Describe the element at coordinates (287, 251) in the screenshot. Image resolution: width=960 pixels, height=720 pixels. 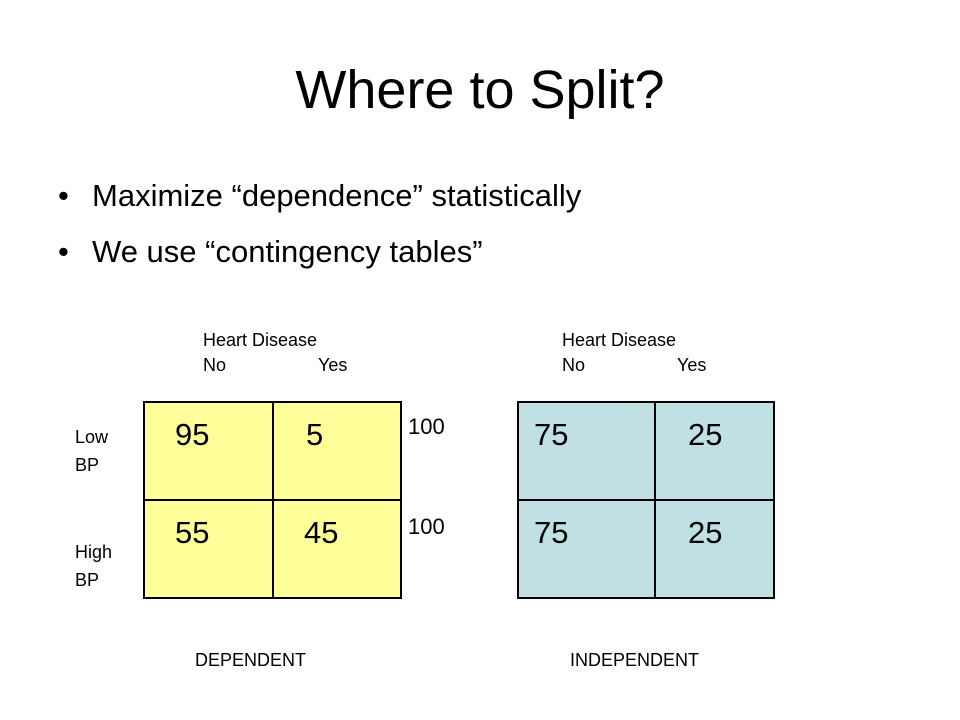
I see `bullet-text: We use “contingency tables”` at that location.